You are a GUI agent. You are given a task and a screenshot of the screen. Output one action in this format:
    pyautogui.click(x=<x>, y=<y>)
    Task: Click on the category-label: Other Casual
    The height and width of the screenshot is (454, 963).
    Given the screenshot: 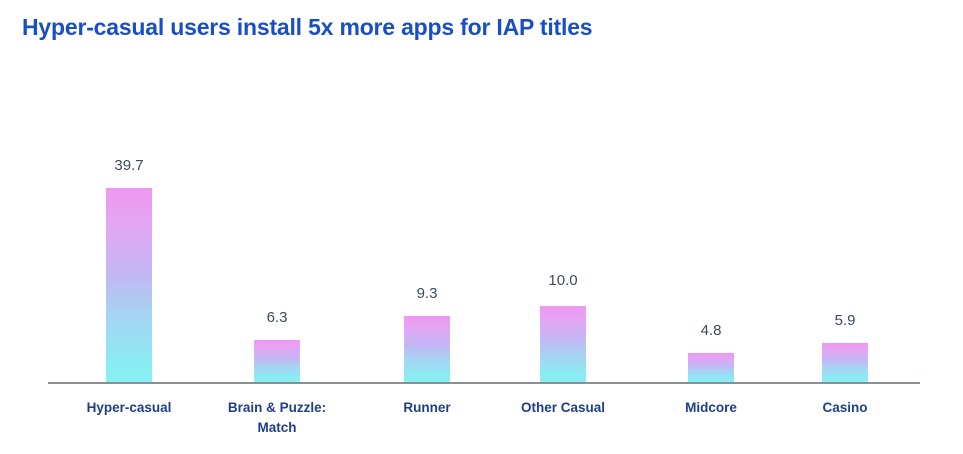 What is the action you would take?
    pyautogui.click(x=563, y=408)
    